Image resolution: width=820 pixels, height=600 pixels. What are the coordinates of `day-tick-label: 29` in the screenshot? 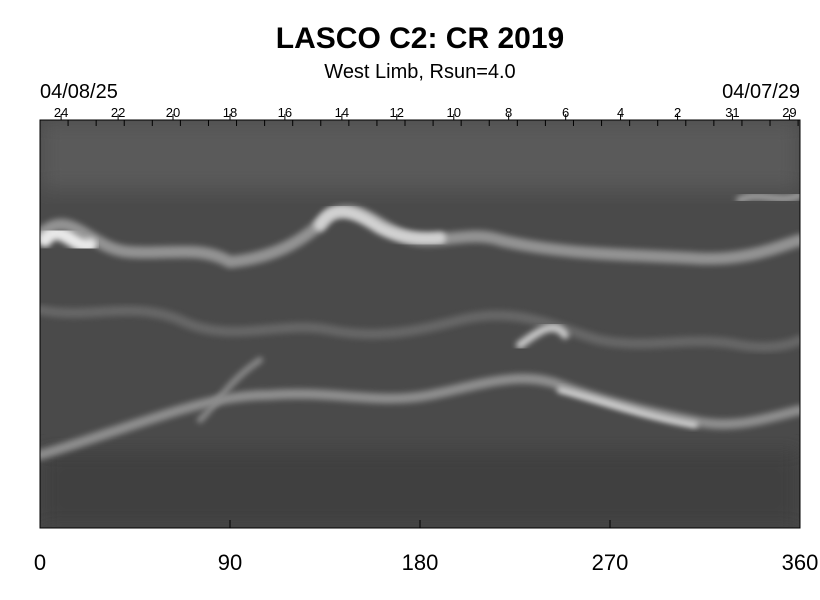 It's located at (789, 112).